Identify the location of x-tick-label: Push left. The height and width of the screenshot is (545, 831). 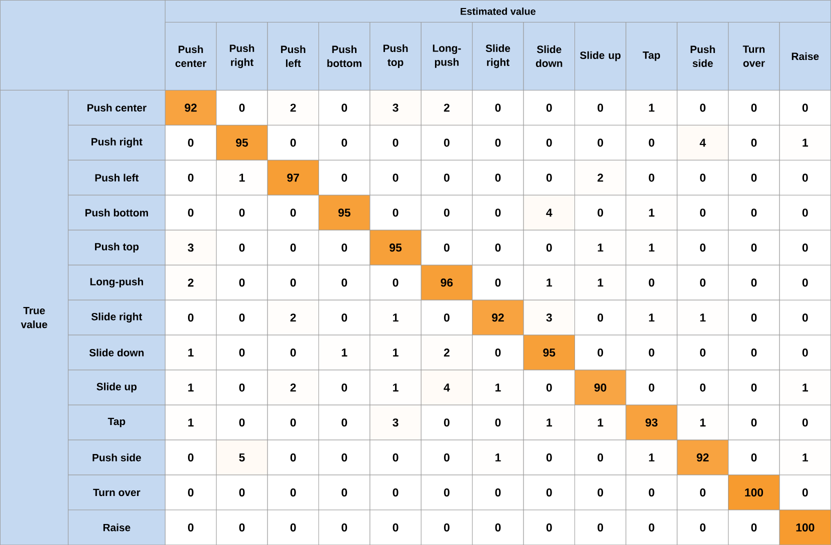
(293, 56).